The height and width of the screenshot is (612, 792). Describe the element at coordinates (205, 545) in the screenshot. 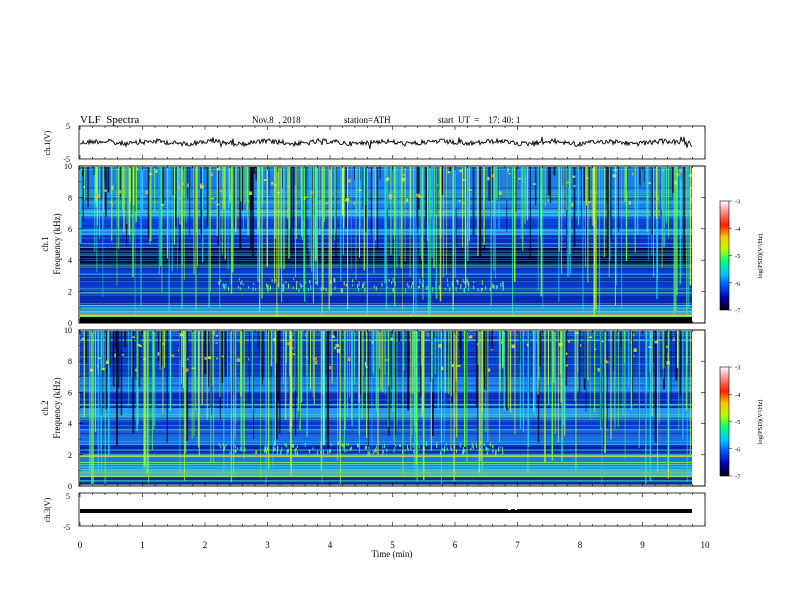

I see `x-tick-label: 2` at that location.